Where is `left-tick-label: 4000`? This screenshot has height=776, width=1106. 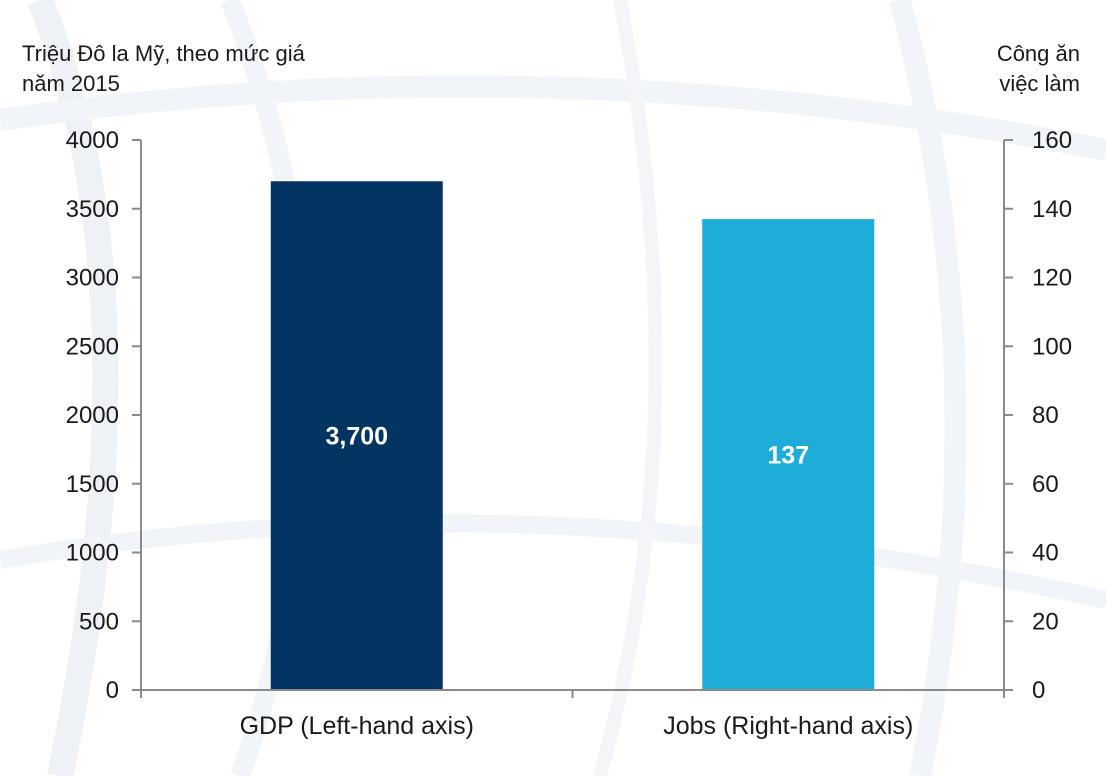 left-tick-label: 4000 is located at coordinates (92, 140).